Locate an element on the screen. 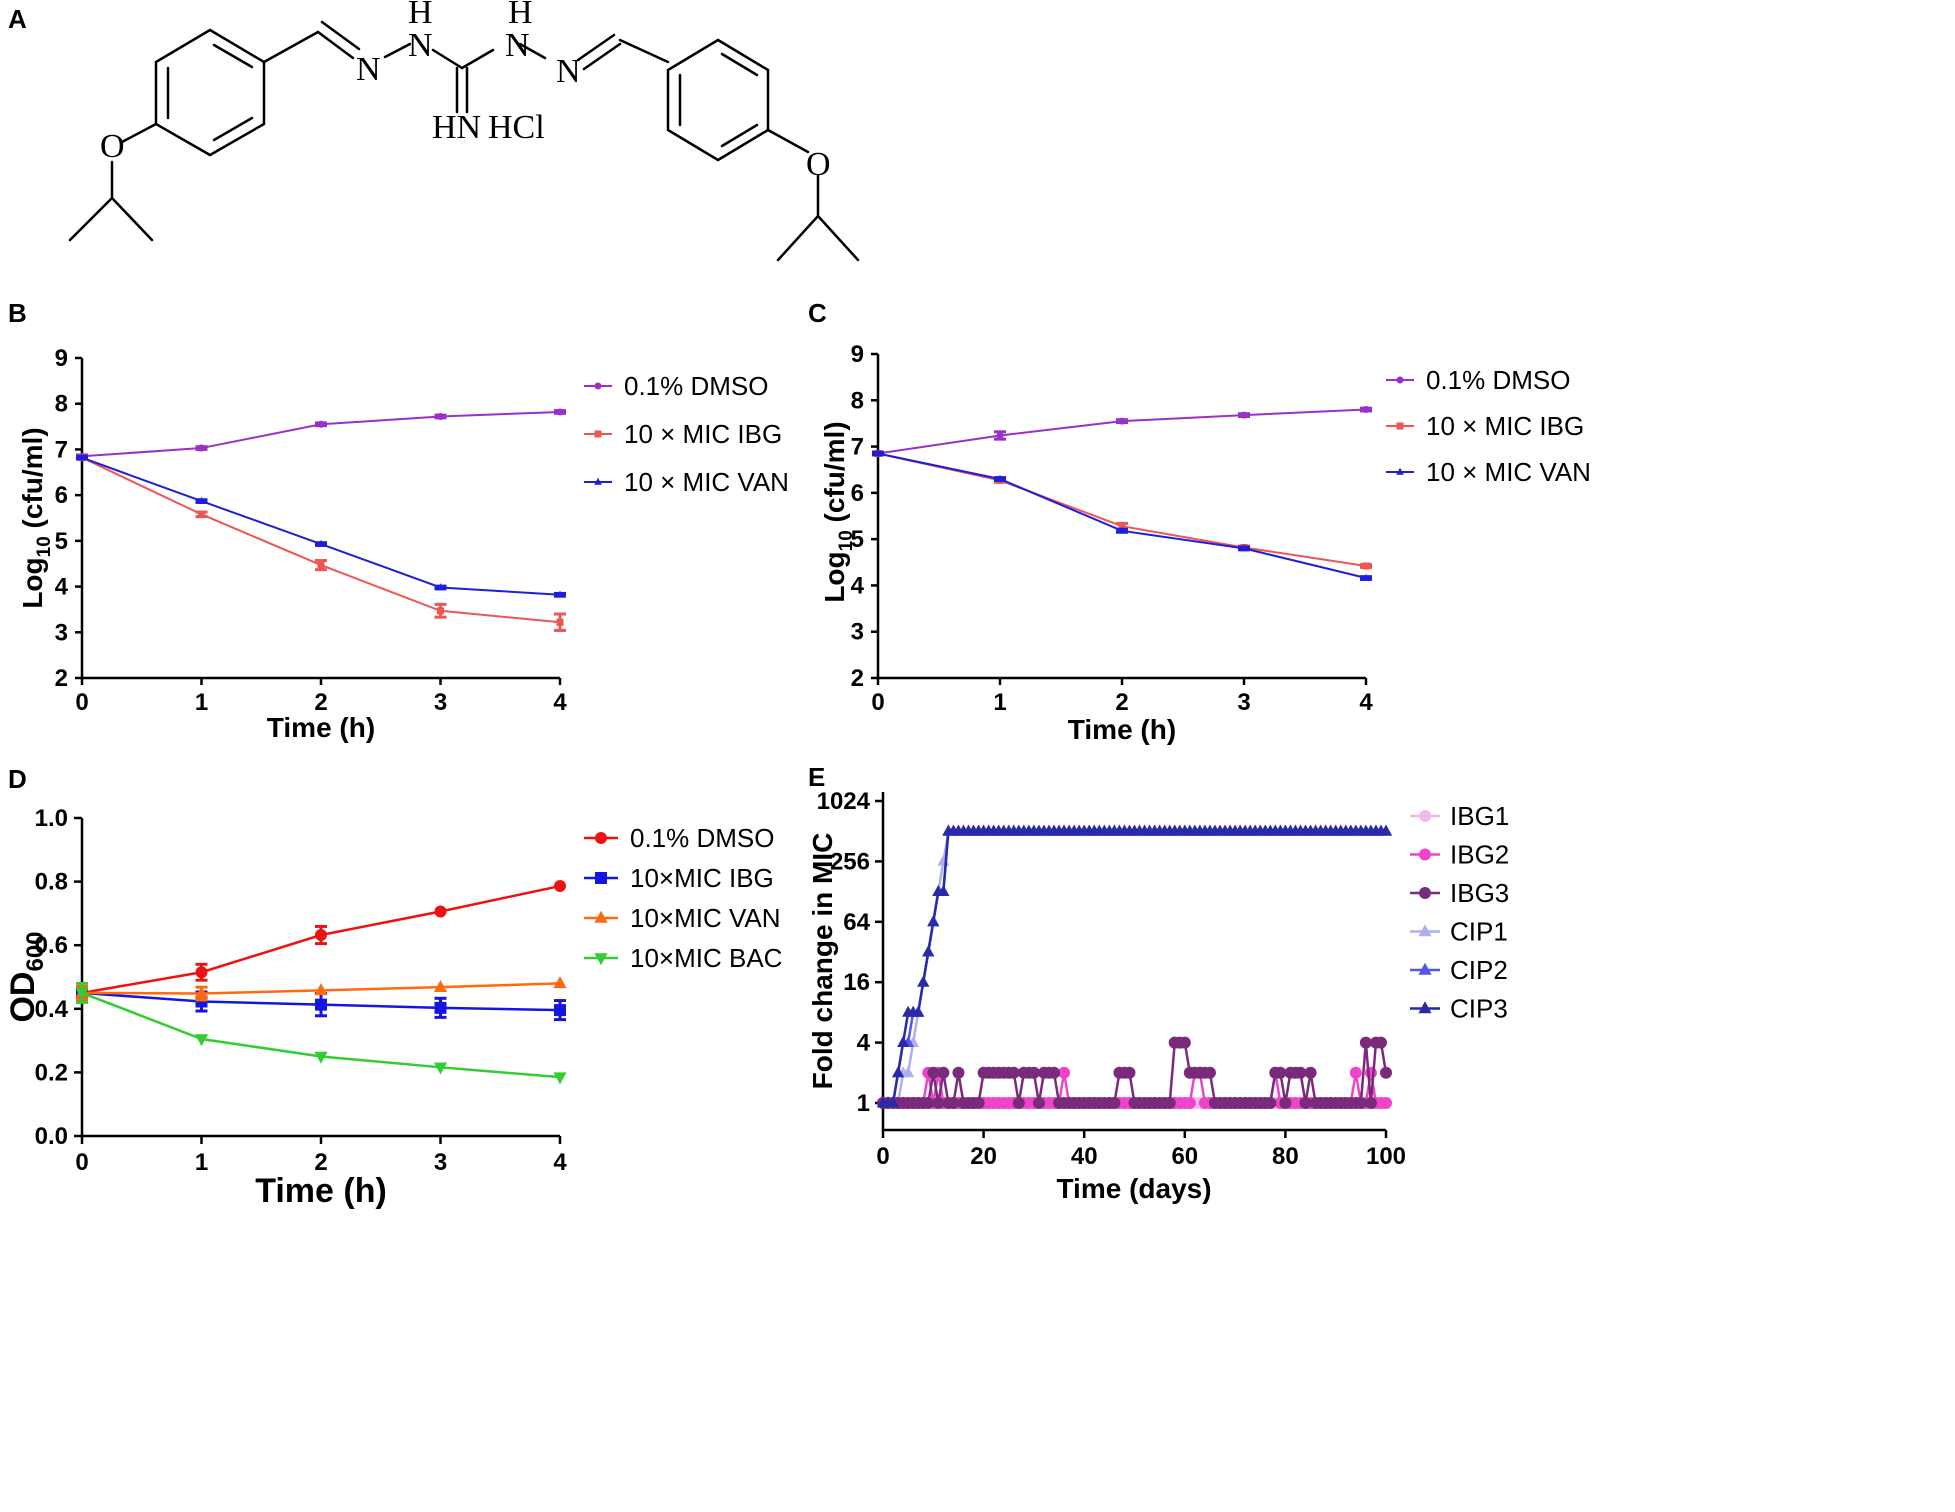 This screenshot has height=1512, width=1955. chart-c-legend-label: 10 × MIC IBG is located at coordinates (1505, 426).